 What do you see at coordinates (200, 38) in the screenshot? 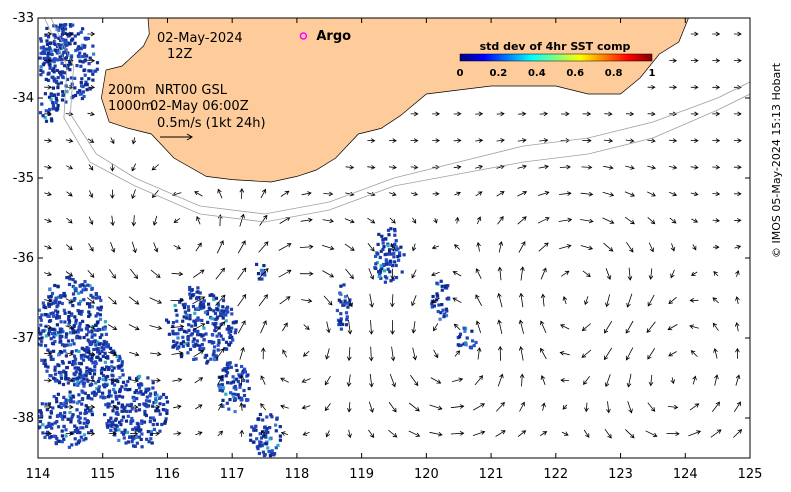
I see `date-label: 02-May-2024` at bounding box center [200, 38].